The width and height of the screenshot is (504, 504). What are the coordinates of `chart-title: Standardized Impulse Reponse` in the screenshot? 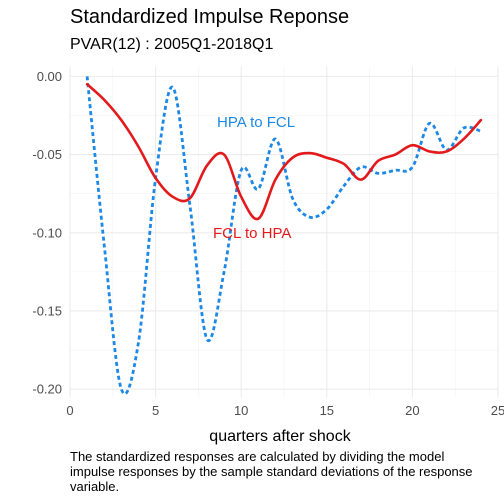 It's located at (210, 17).